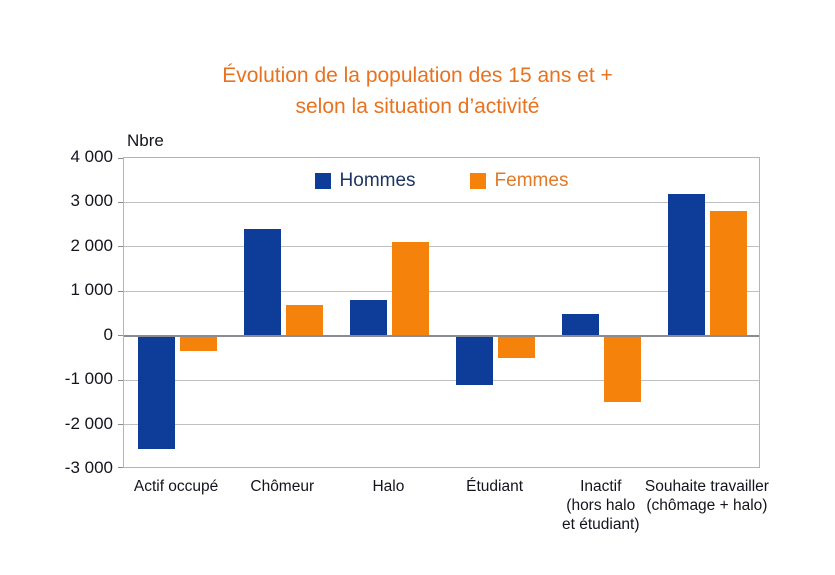  Describe the element at coordinates (600, 524) in the screenshot. I see `x-category-label-line: et étudiant)` at that location.